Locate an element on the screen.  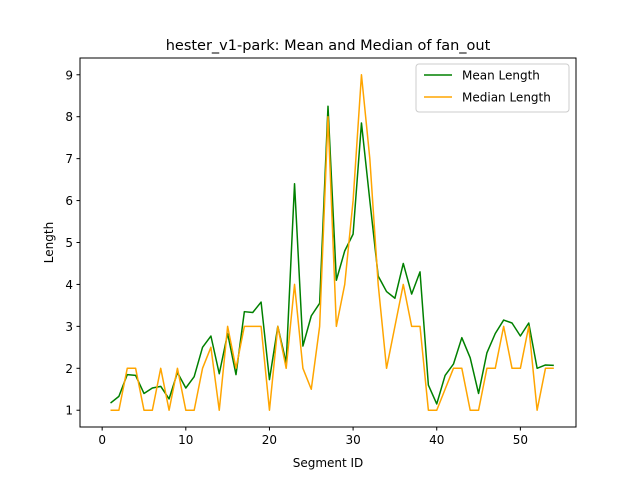
x-tick-label: 0 is located at coordinates (102, 440).